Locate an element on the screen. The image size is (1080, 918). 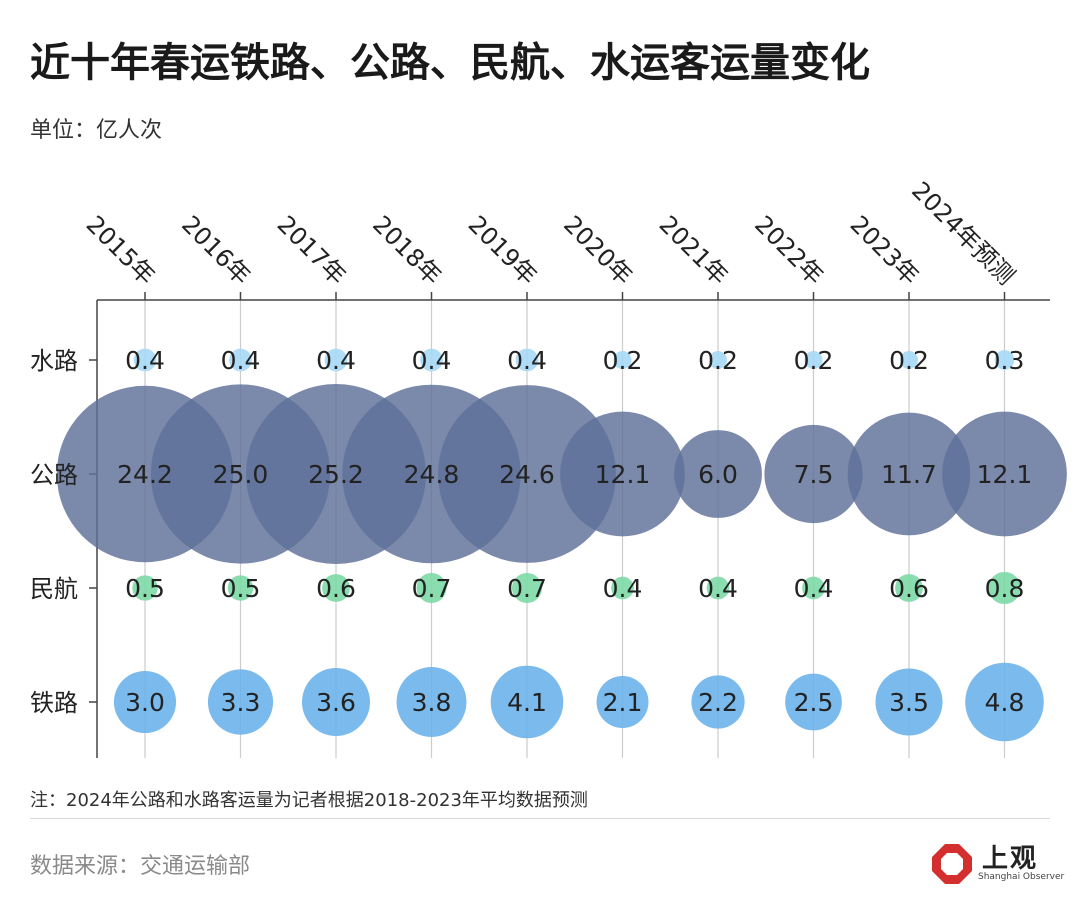
divider is located at coordinates (540, 818).